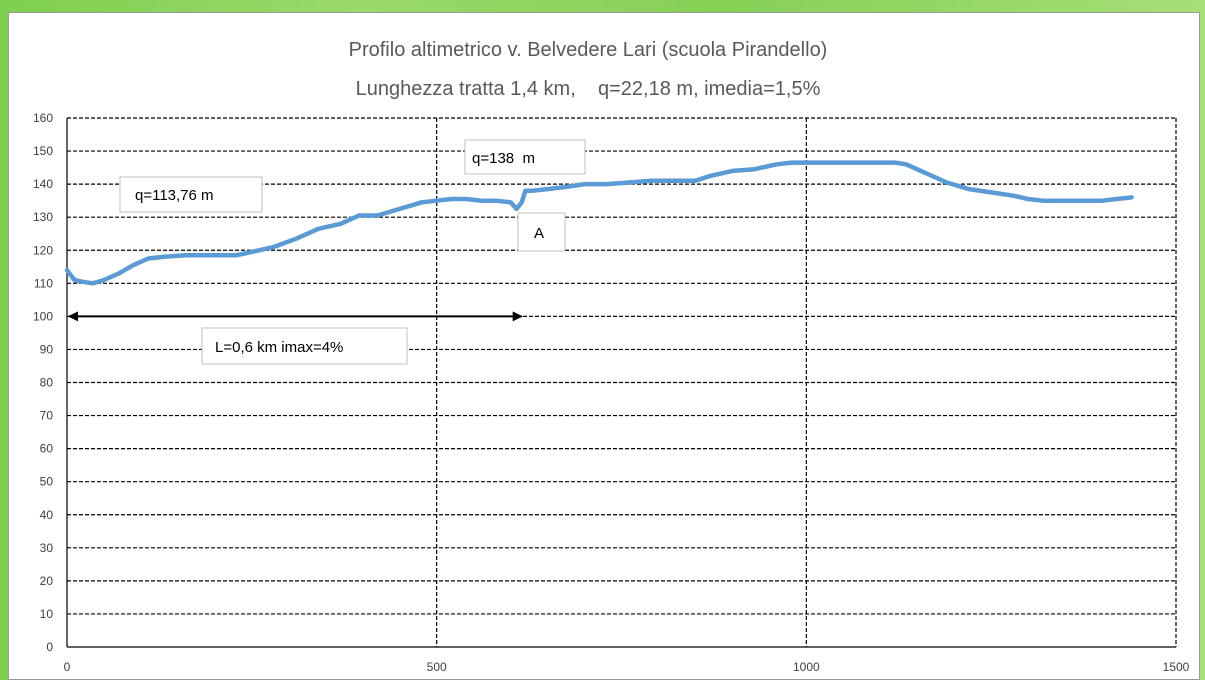 The width and height of the screenshot is (1205, 680). What do you see at coordinates (47, 482) in the screenshot?
I see `y-tick-label: 50` at bounding box center [47, 482].